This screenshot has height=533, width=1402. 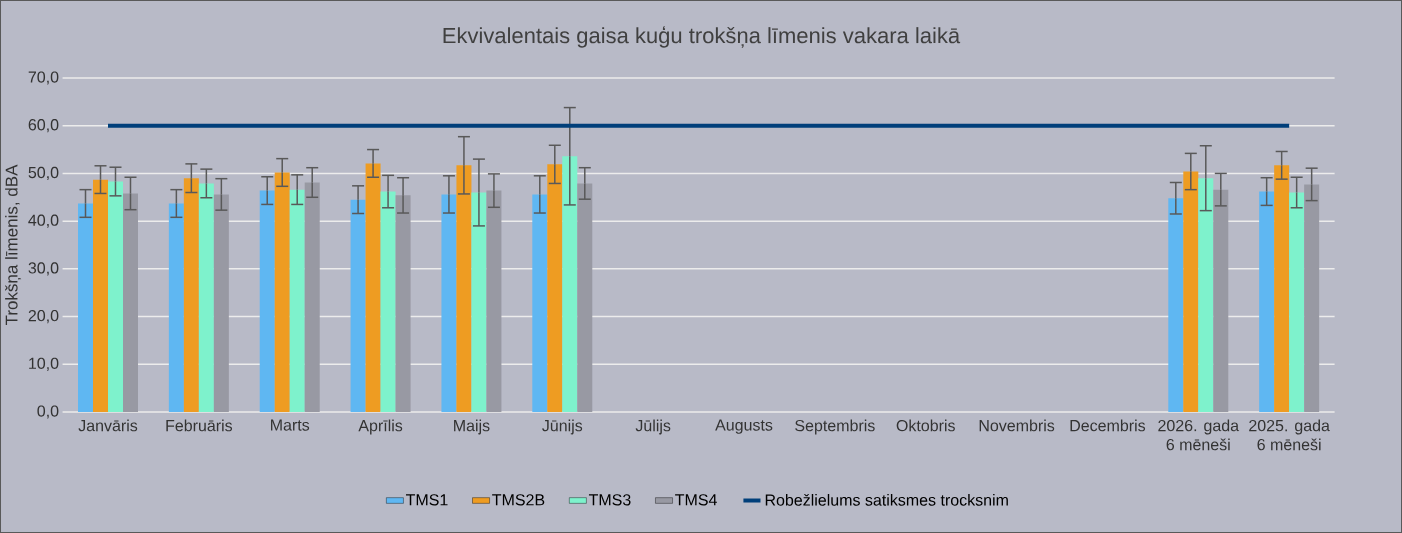 What do you see at coordinates (696, 500) in the screenshot?
I see `legend-label: TMS4` at bounding box center [696, 500].